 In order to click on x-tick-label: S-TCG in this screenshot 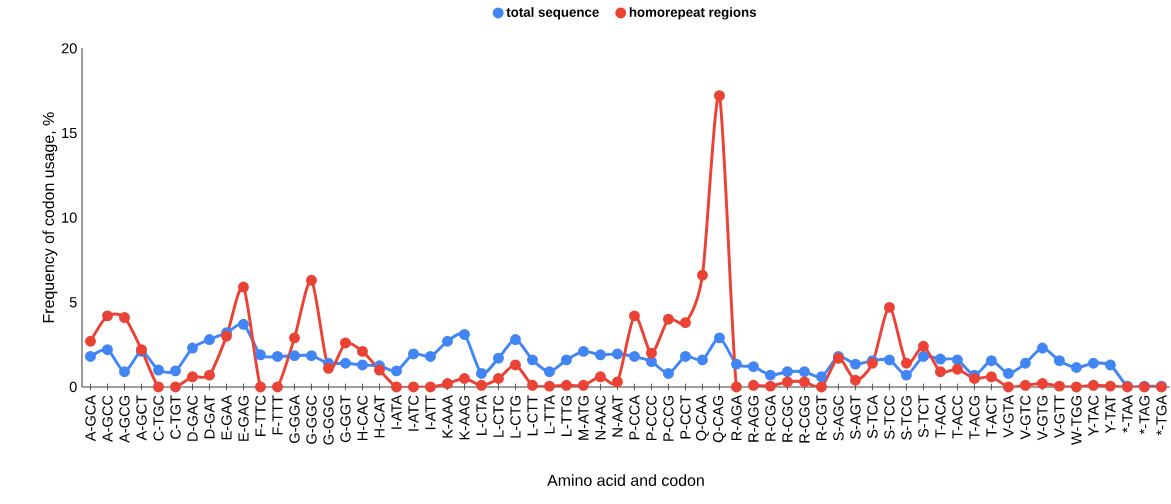, I will do `click(906, 418)`.